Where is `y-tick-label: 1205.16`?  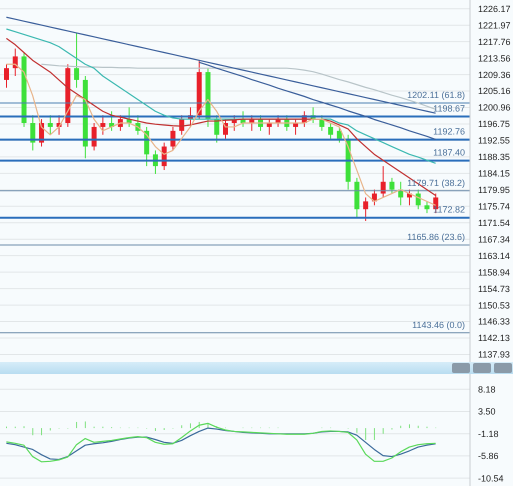 y-tick-label: 1205.16 is located at coordinates (494, 91).